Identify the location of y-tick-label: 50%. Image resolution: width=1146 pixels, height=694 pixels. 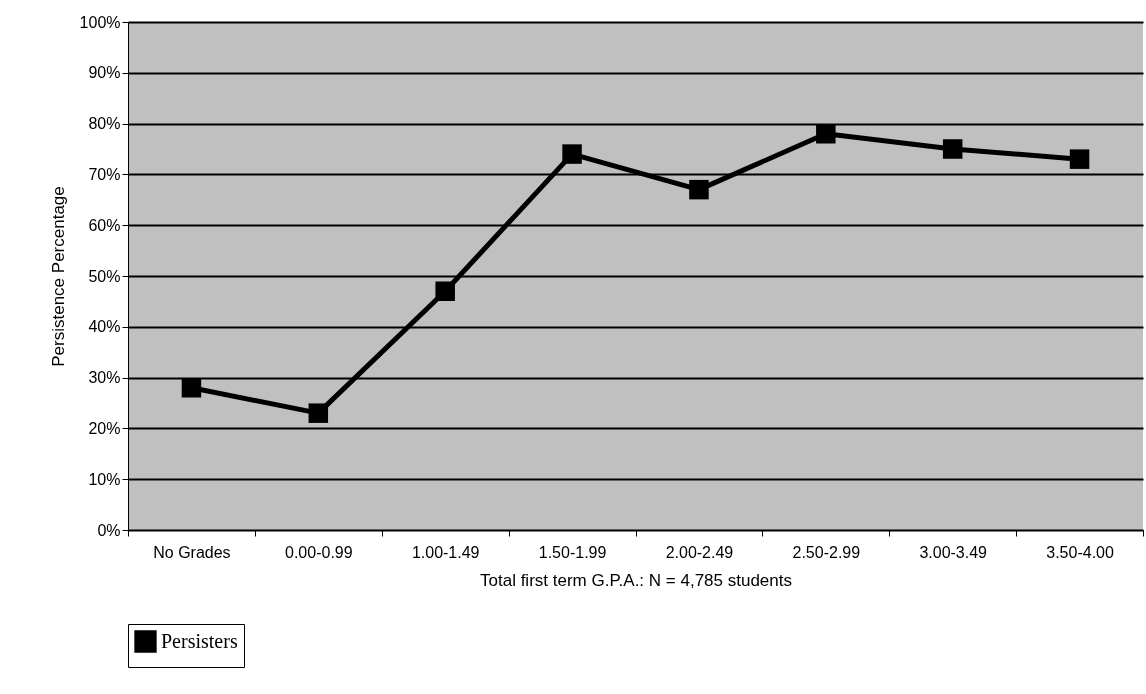
(104, 276).